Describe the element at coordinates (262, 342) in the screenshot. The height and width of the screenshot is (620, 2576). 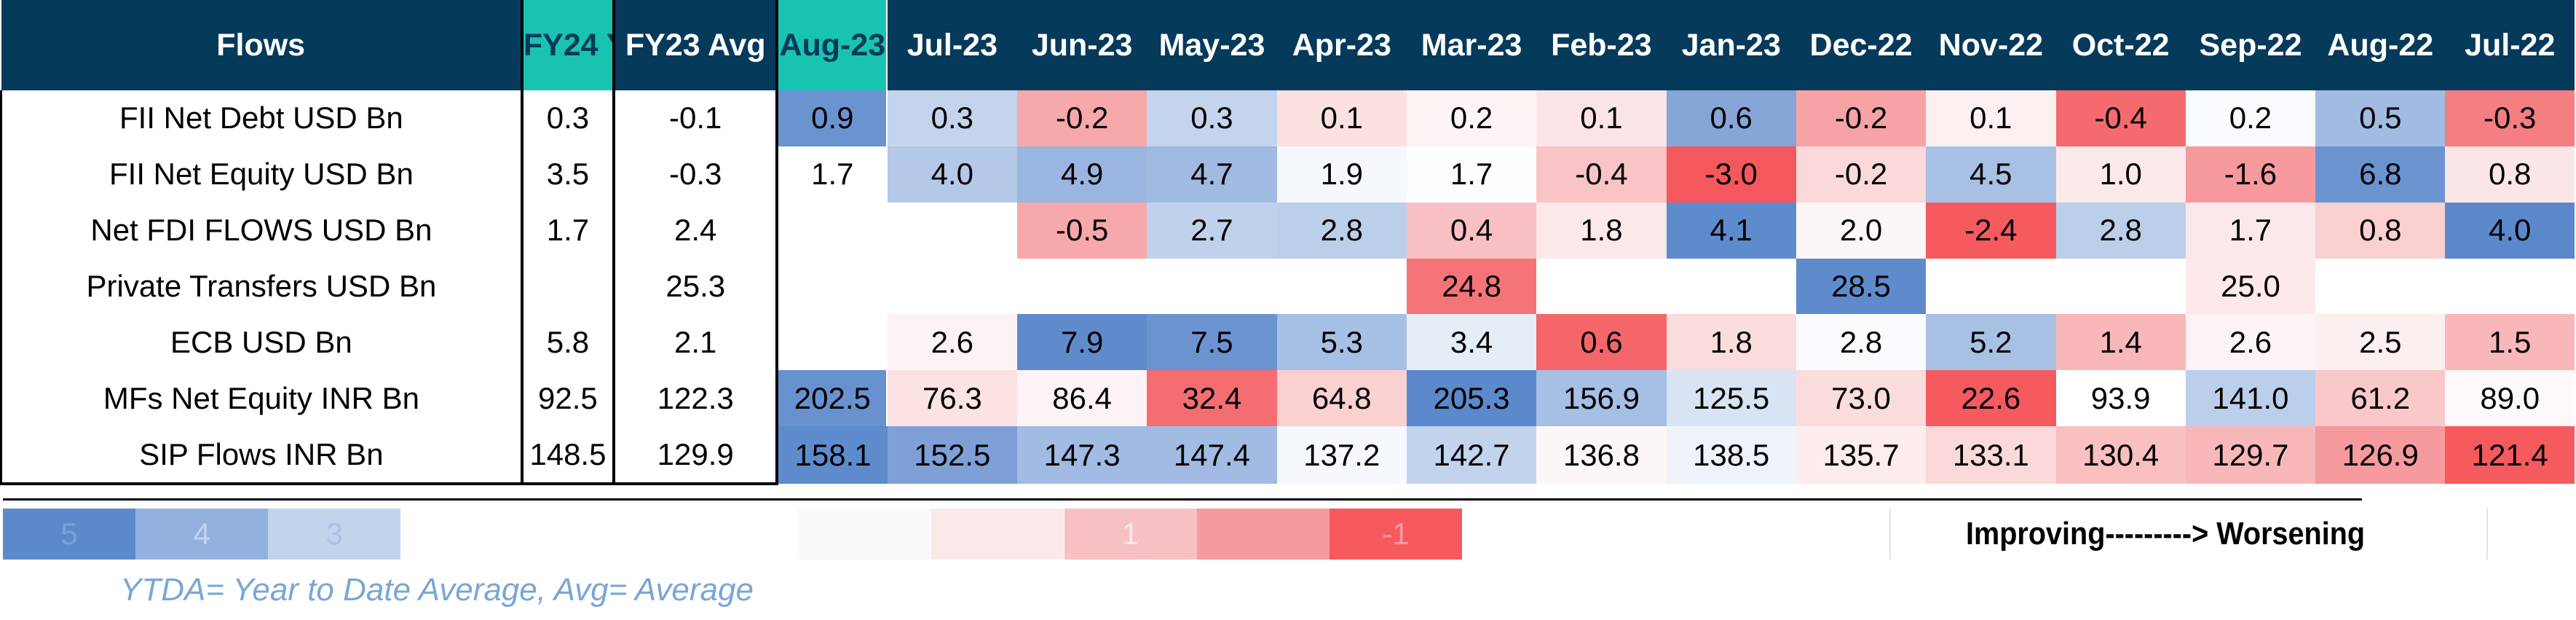
I see `row-label: ECB USD Bn` at that location.